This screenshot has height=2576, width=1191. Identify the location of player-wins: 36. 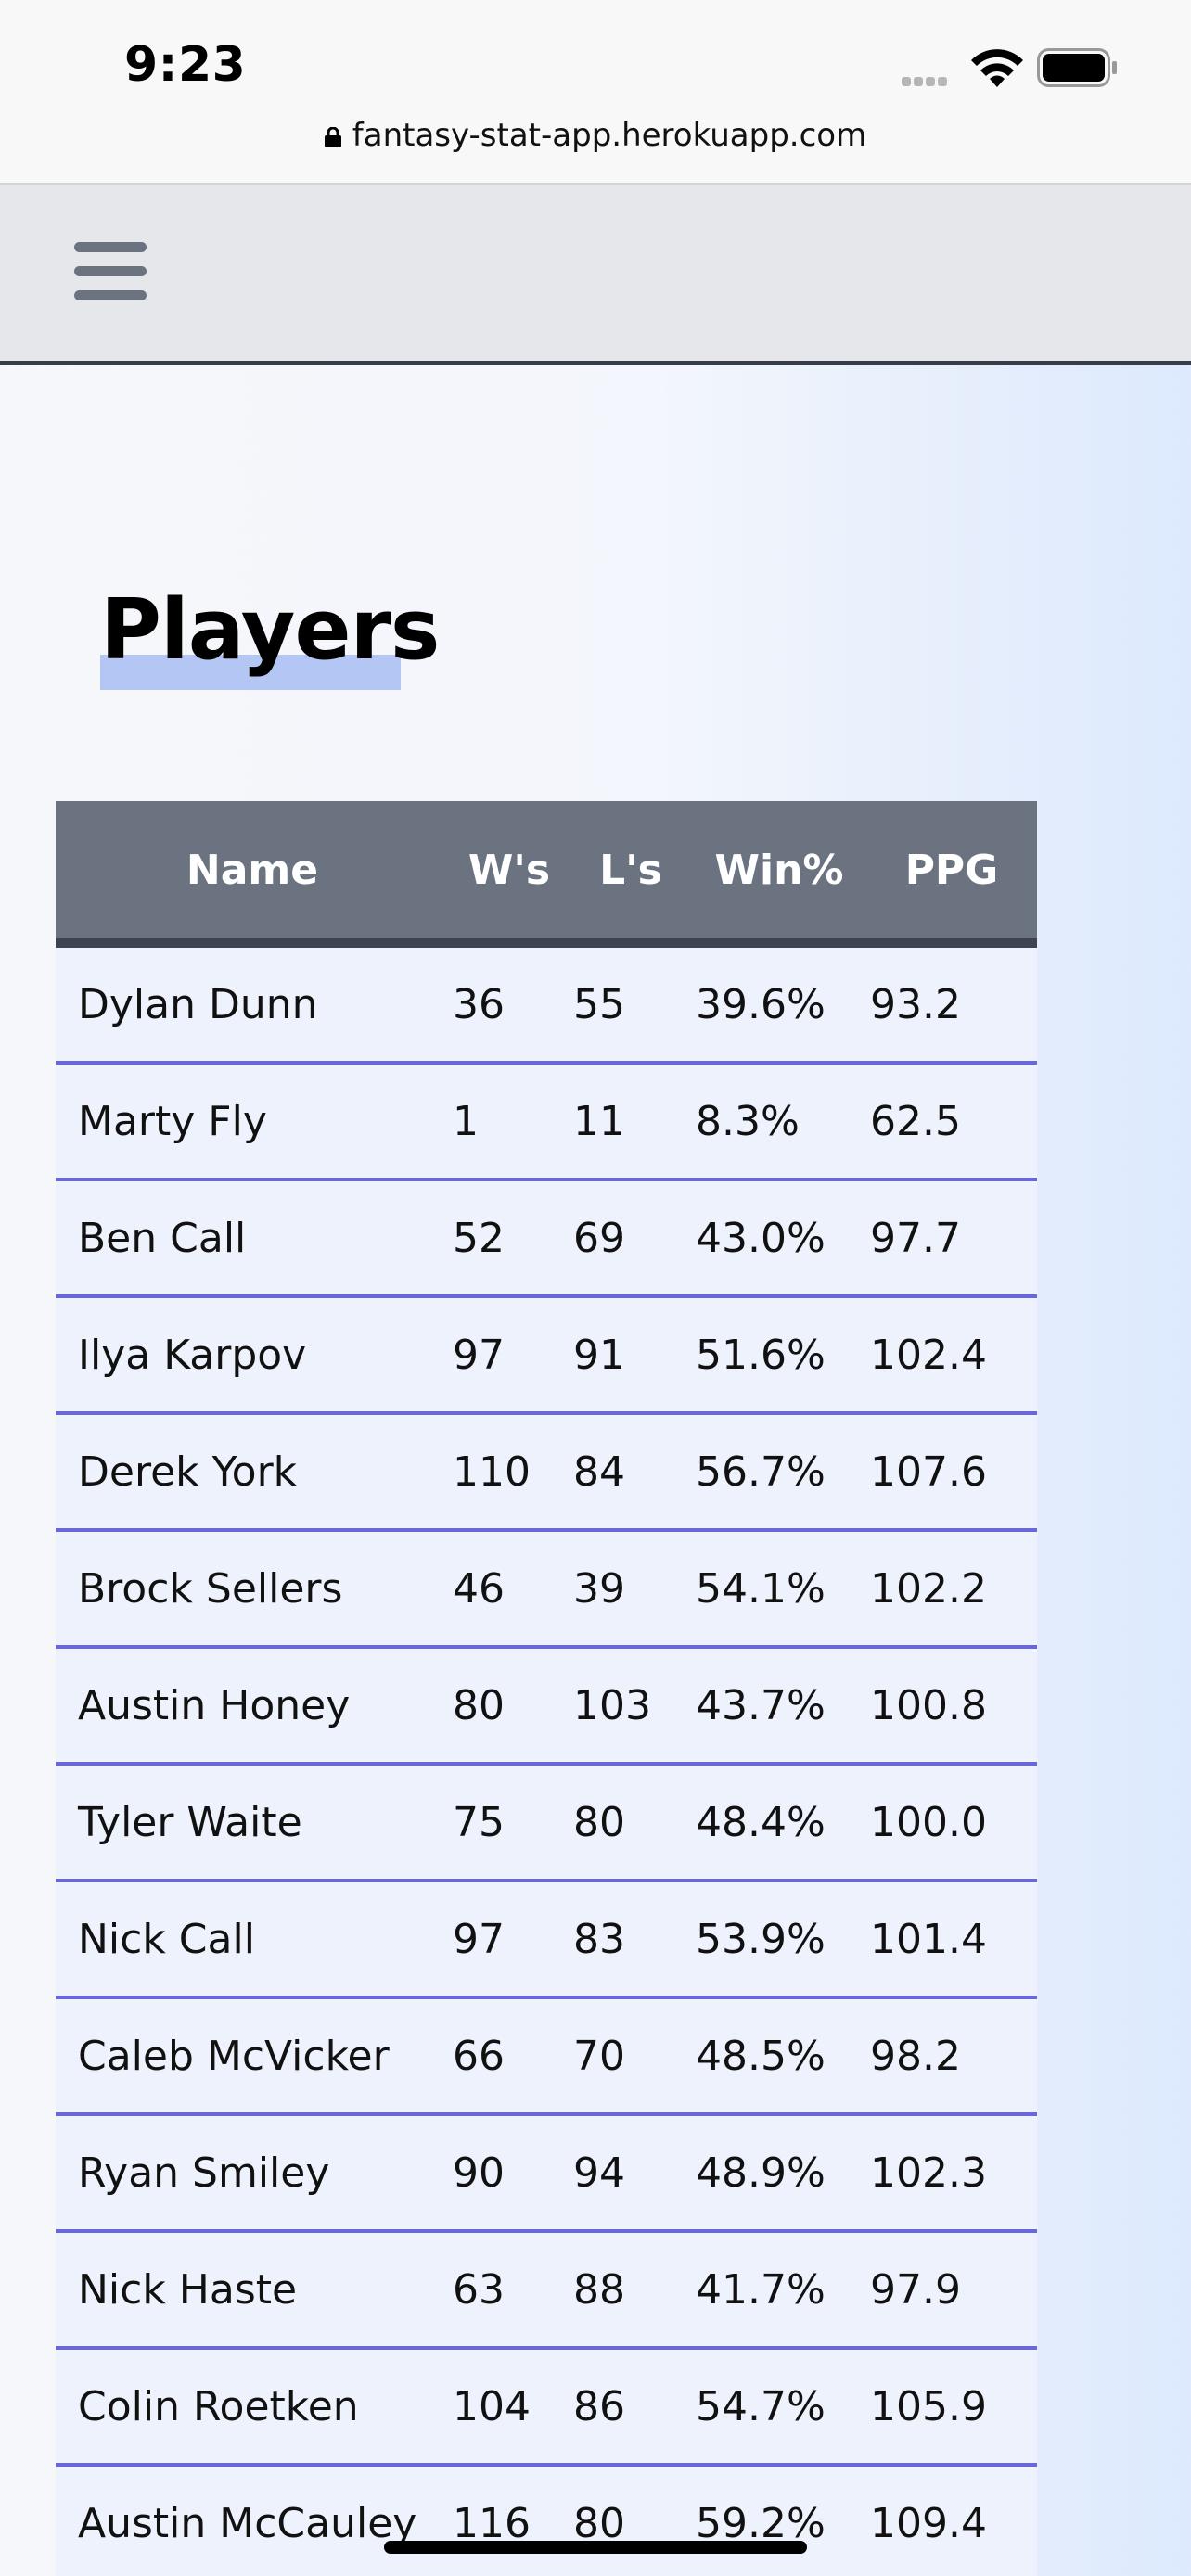
(510, 1004).